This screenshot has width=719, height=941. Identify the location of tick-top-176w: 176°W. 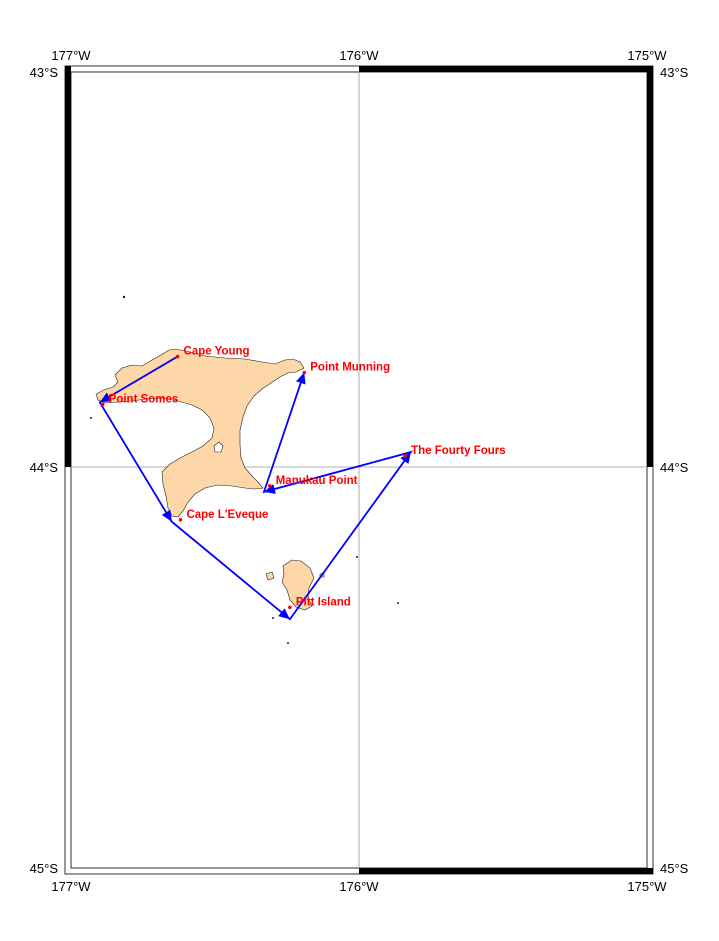
(359, 55).